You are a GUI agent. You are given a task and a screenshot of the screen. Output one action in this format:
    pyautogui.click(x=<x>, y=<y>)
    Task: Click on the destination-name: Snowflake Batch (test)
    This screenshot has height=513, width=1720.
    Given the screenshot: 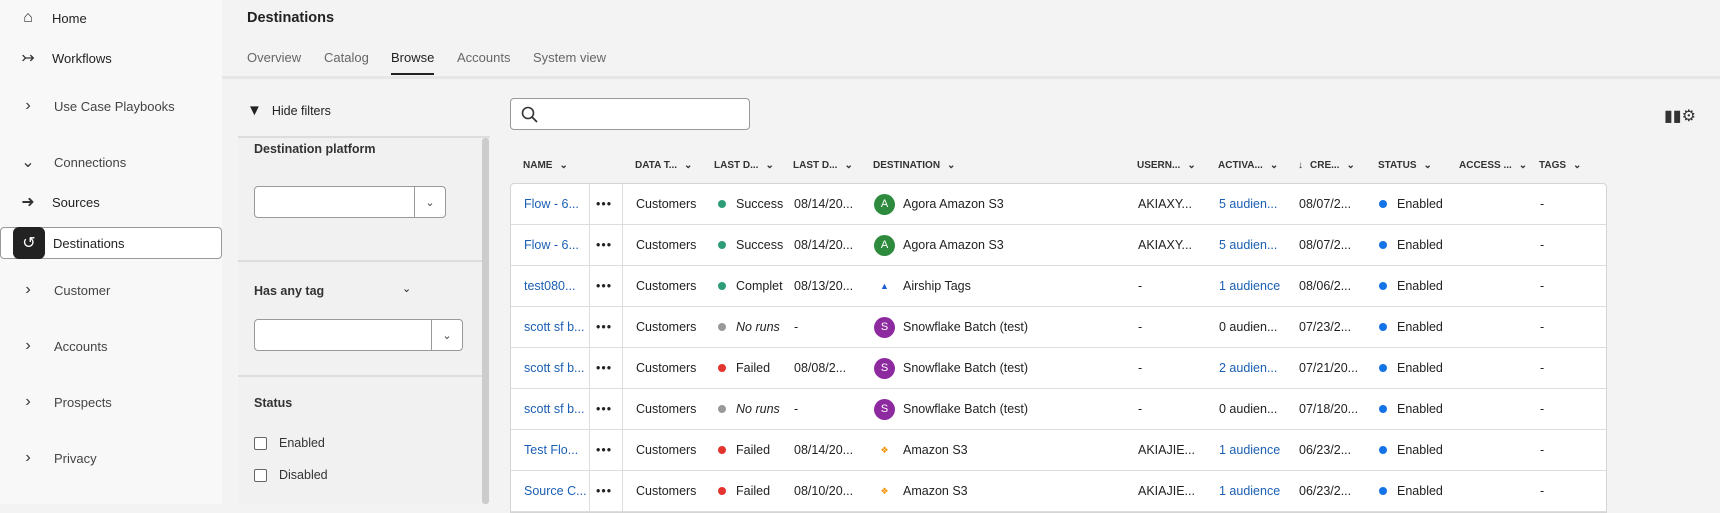 What is the action you would take?
    pyautogui.click(x=966, y=409)
    